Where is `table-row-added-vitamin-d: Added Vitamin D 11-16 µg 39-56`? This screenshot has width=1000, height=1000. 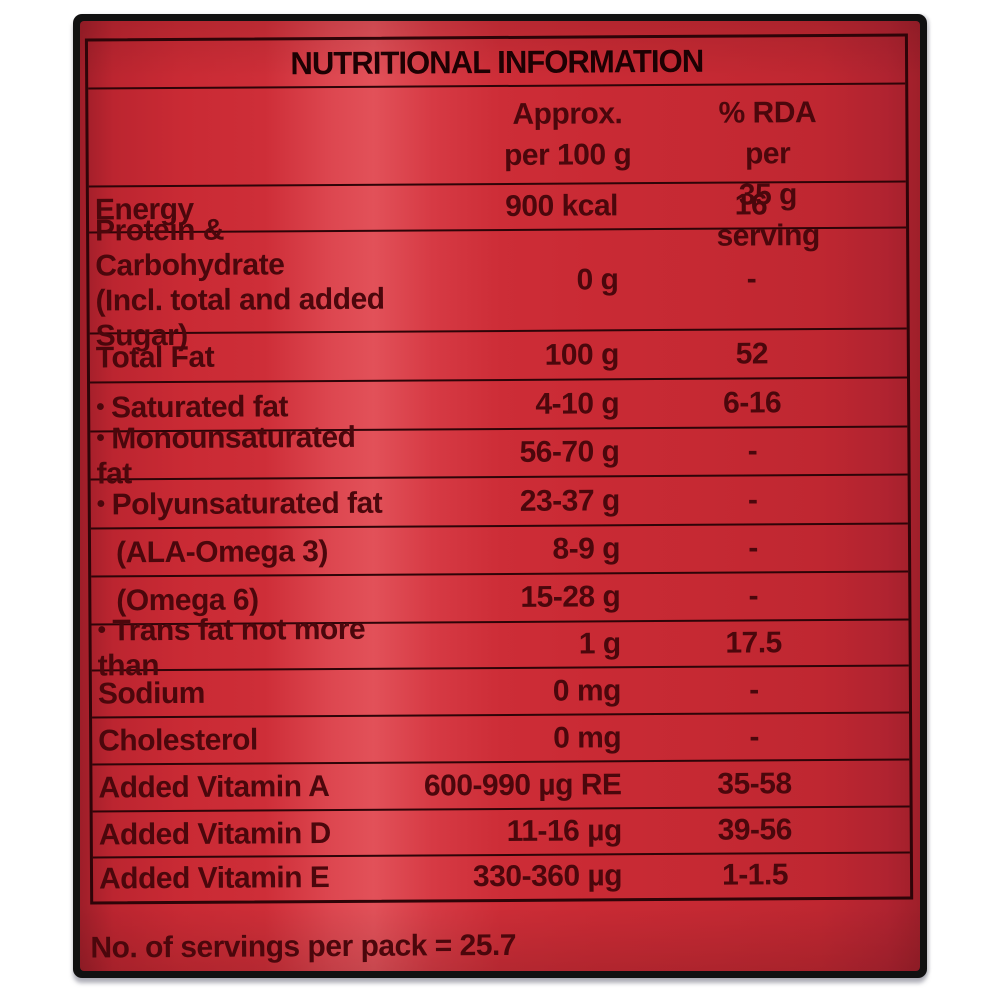 table-row-added-vitamin-d: Added Vitamin D 11-16 µg 39-56 is located at coordinates (501, 833).